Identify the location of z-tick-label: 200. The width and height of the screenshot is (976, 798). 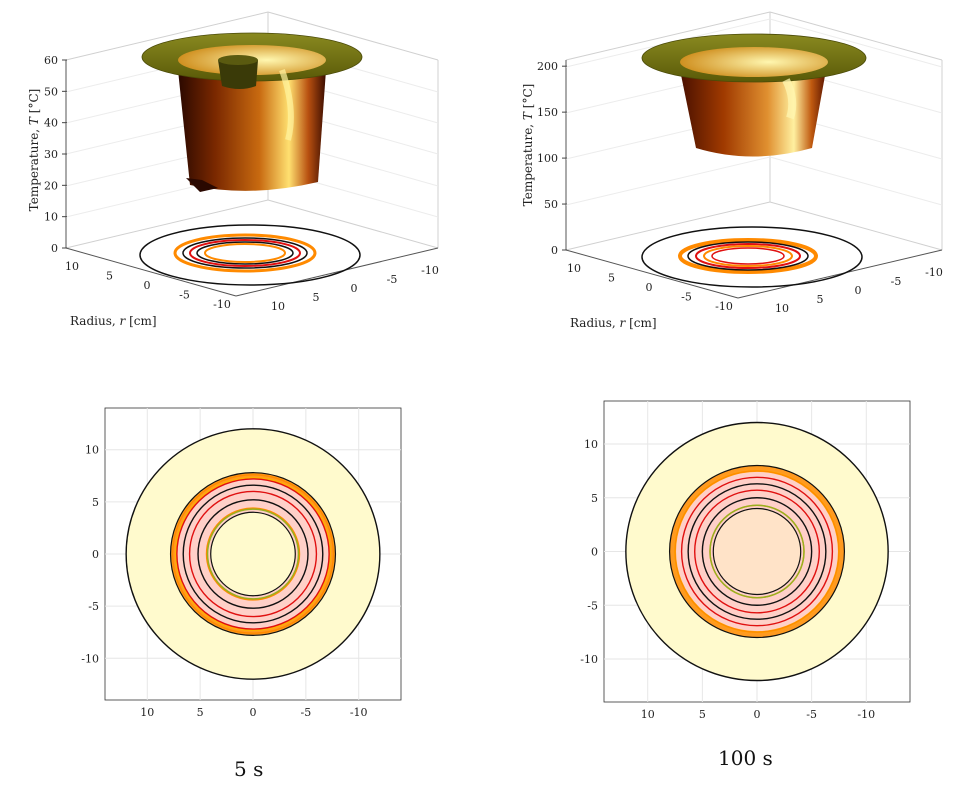
(547, 66).